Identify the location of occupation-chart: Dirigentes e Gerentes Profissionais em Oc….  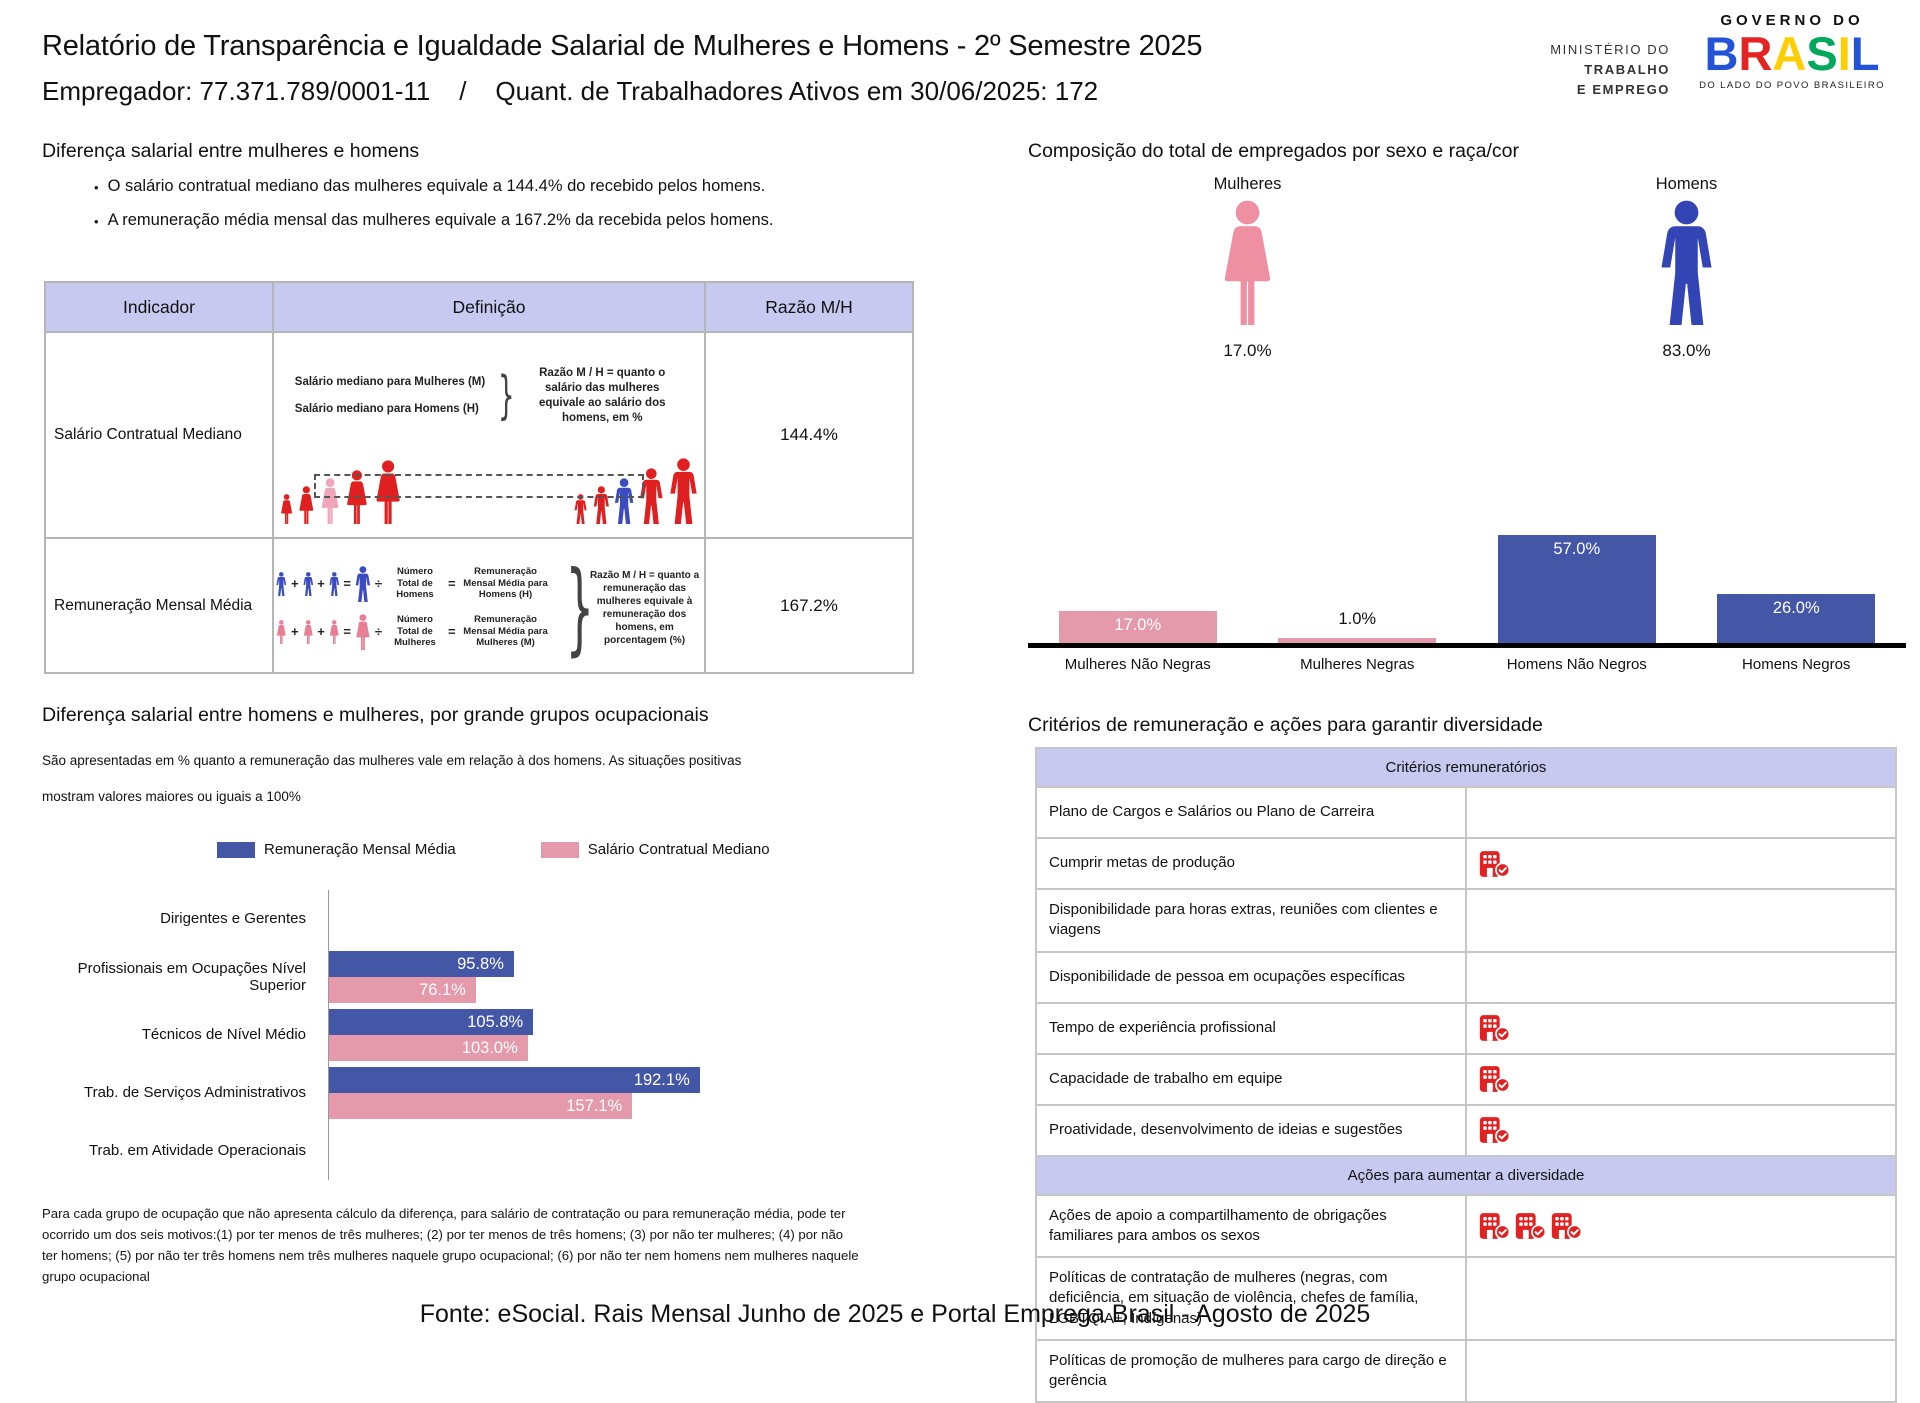
(482, 1035).